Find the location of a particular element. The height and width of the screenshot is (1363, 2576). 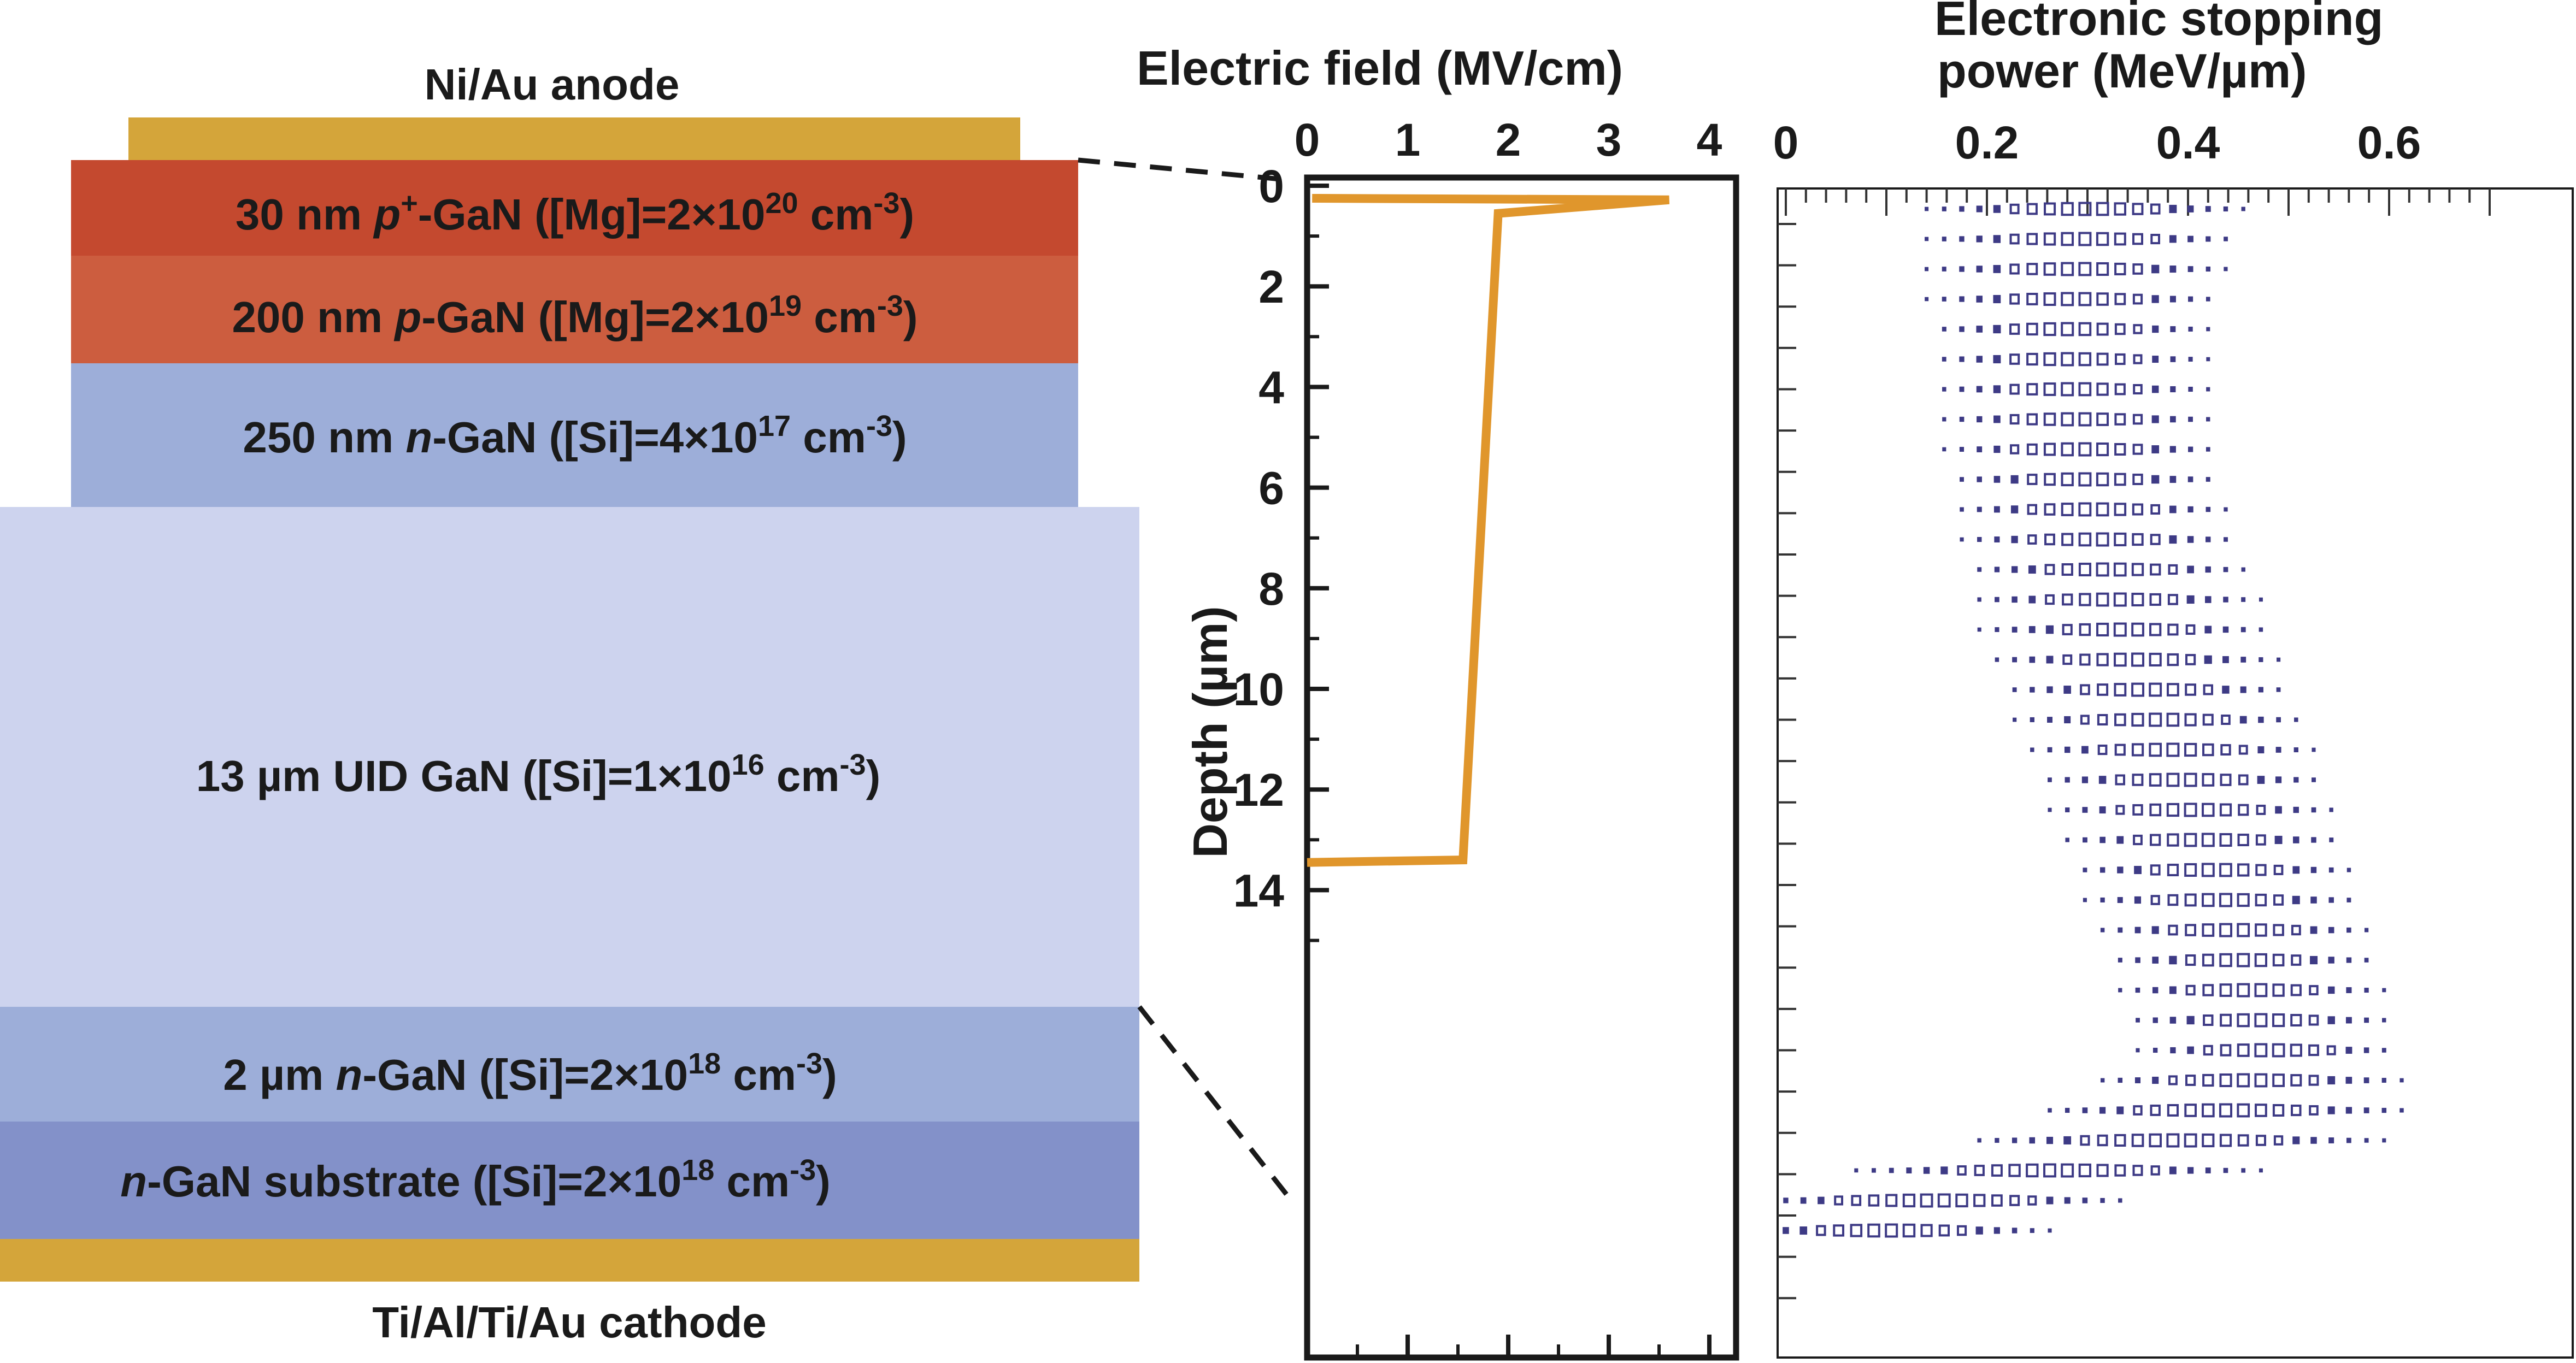

stopping-power-x-tick-label: 0.2 is located at coordinates (1987, 142).